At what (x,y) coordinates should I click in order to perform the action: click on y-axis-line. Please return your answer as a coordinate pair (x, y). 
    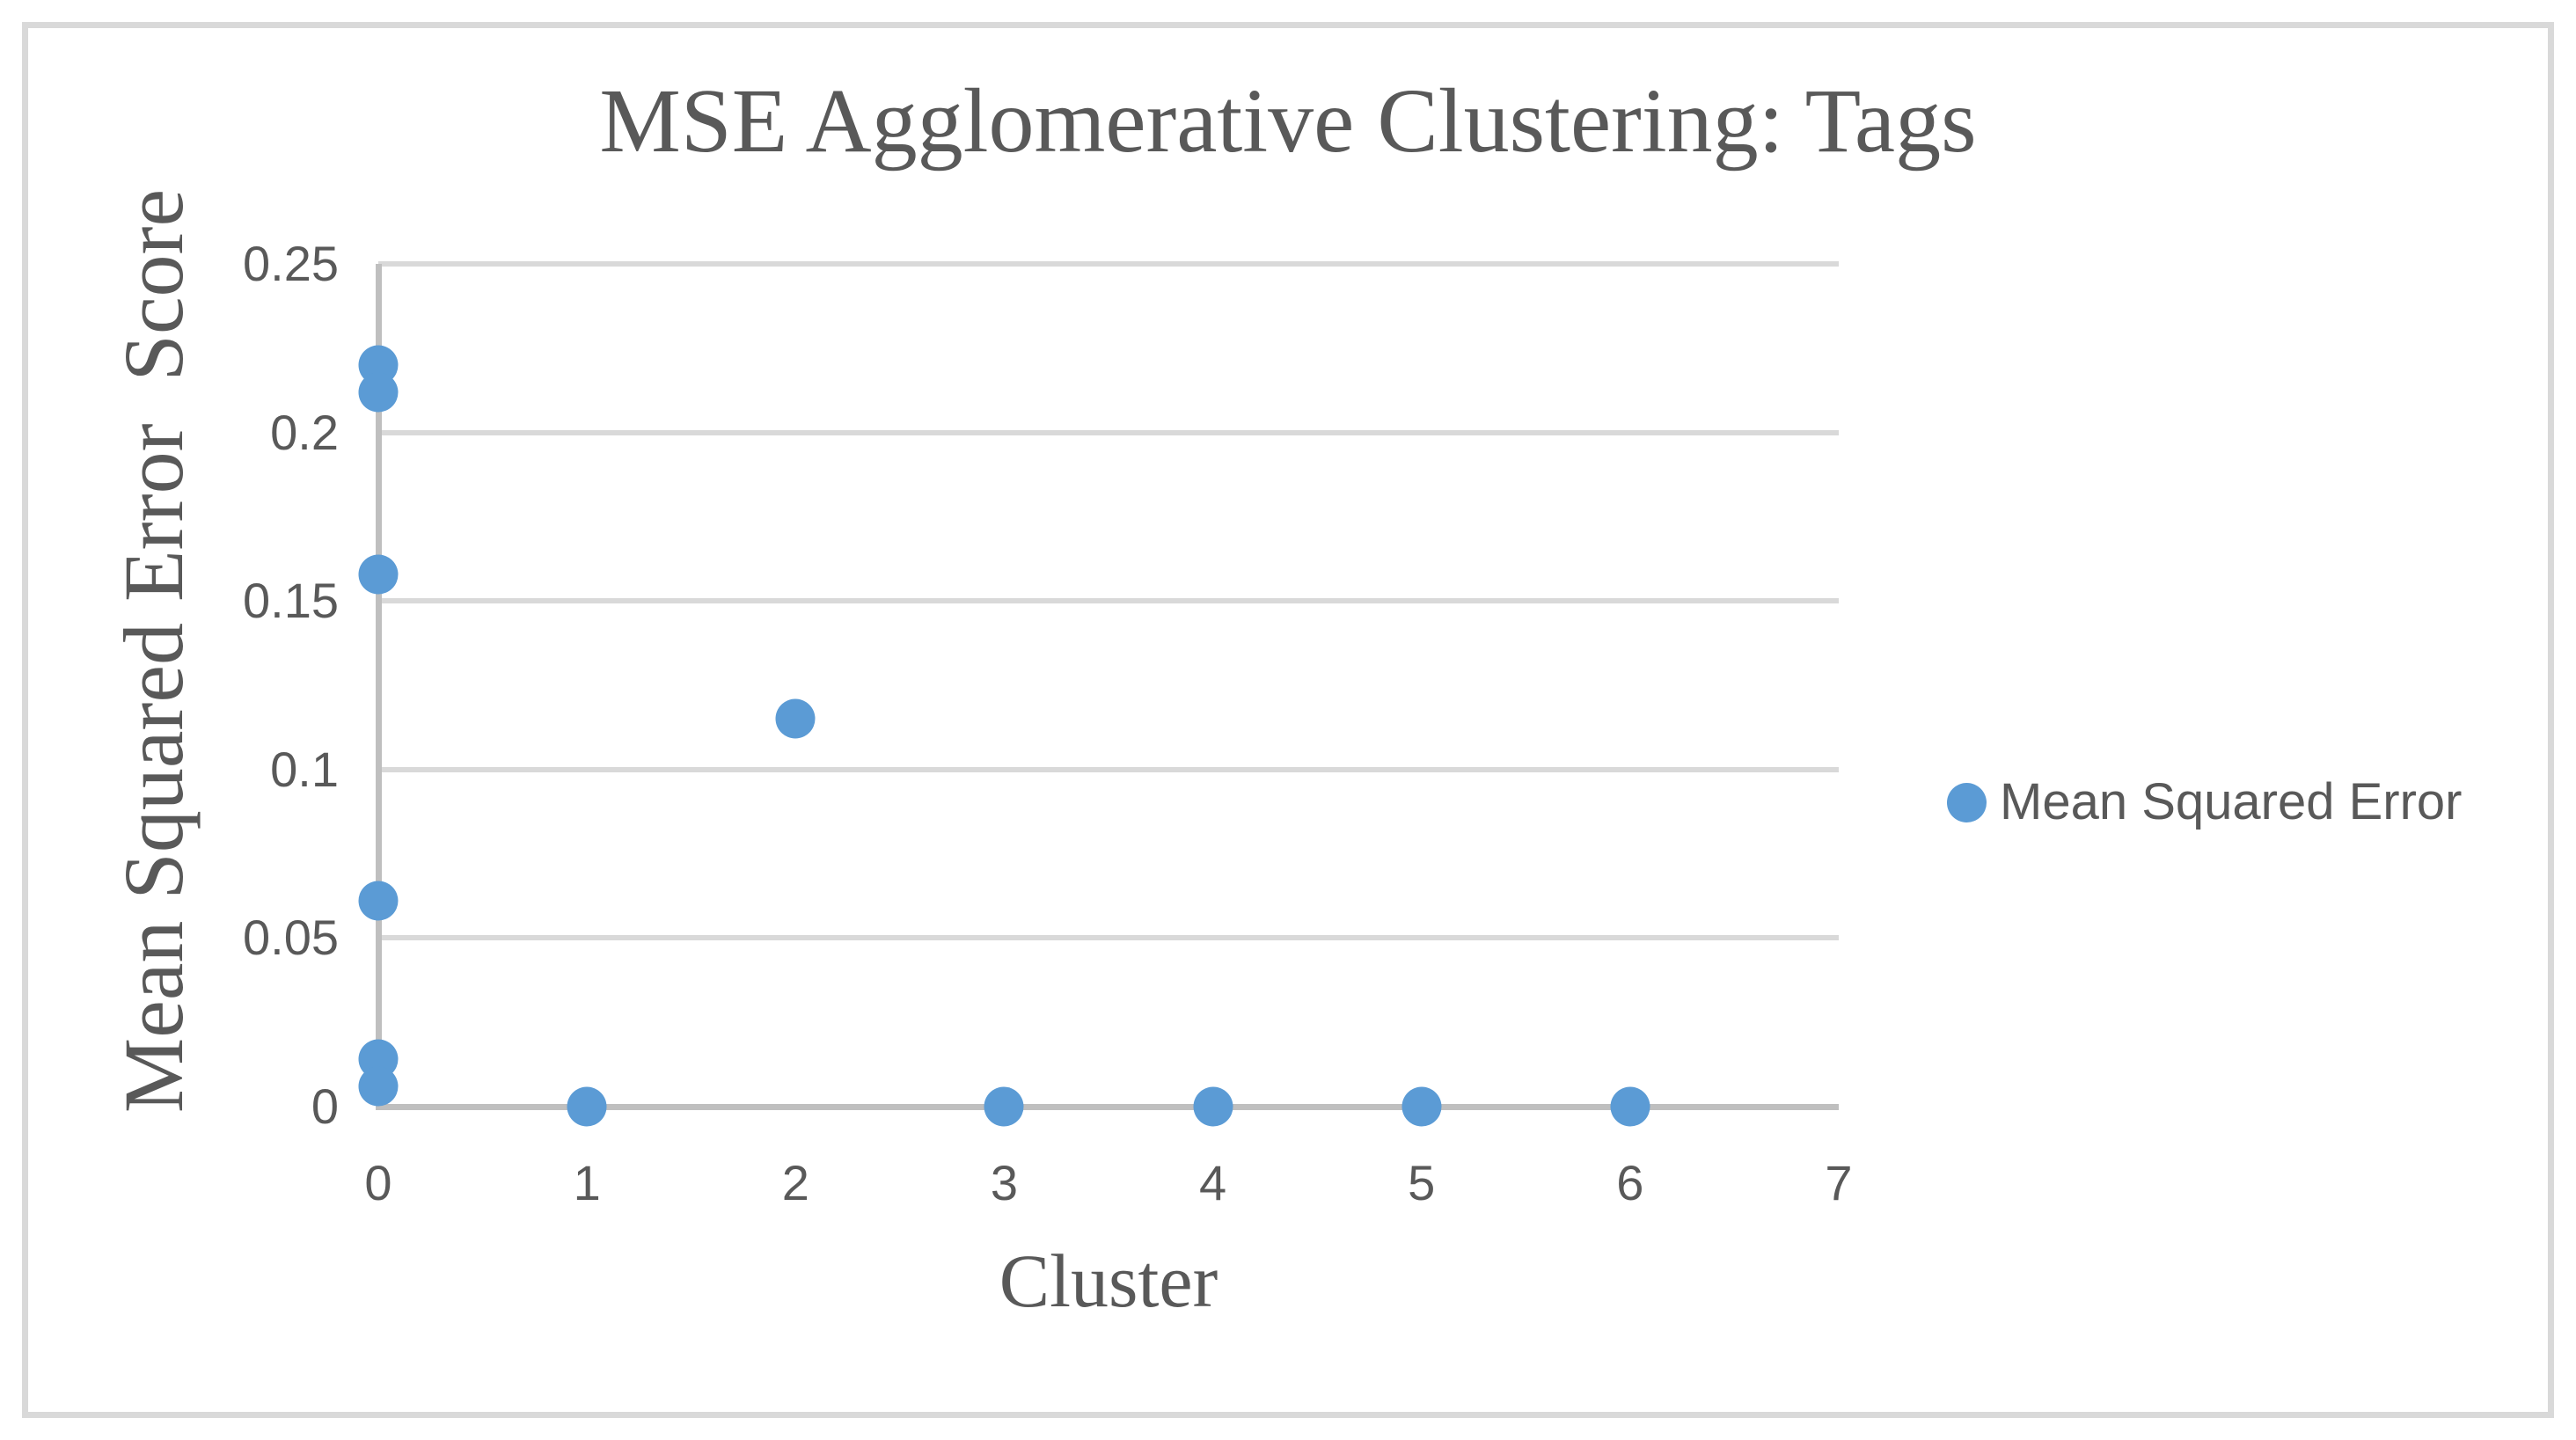
    Looking at the image, I should click on (379, 687).